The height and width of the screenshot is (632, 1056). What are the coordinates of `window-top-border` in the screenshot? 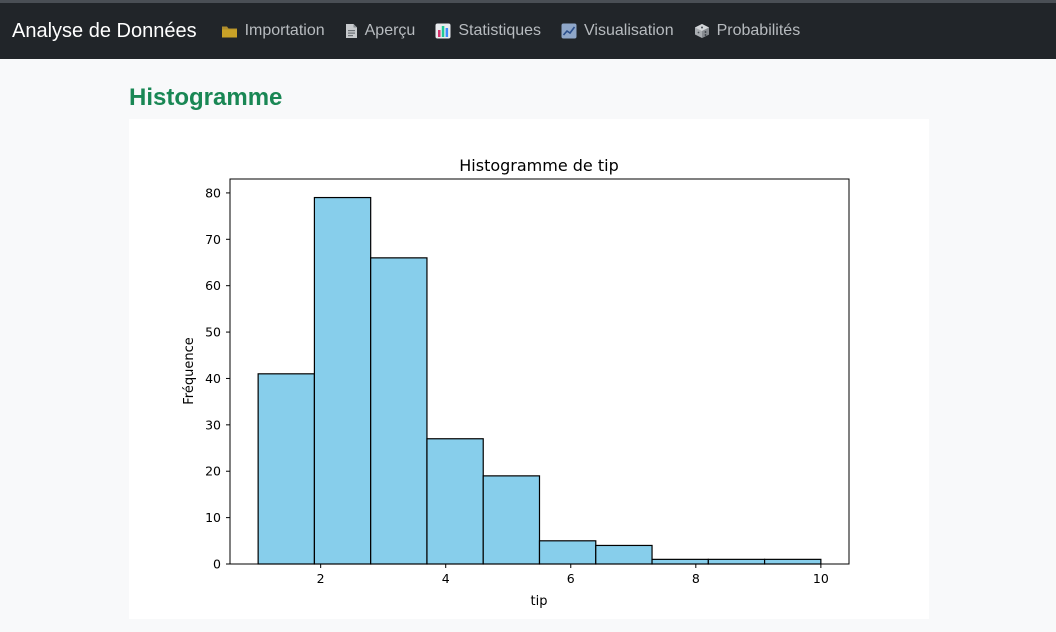 It's located at (528, 1).